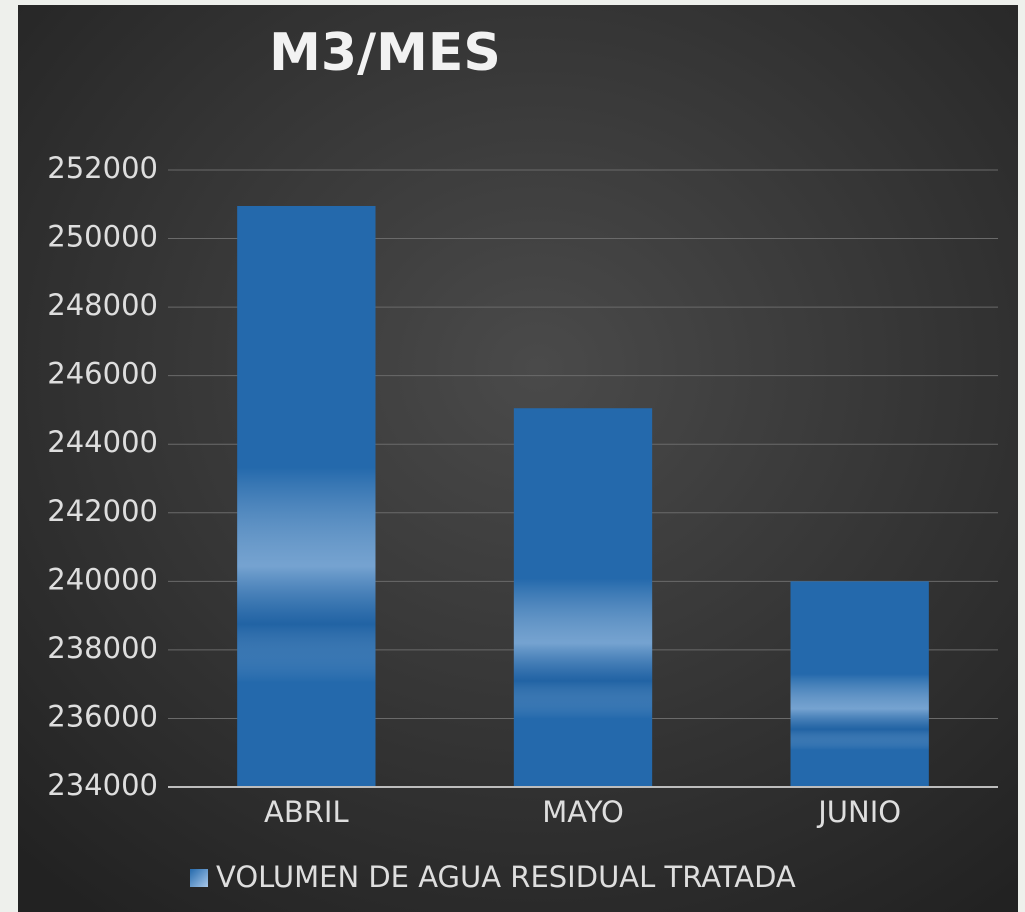  I want to click on y-tick-label: 234000, so click(102, 785).